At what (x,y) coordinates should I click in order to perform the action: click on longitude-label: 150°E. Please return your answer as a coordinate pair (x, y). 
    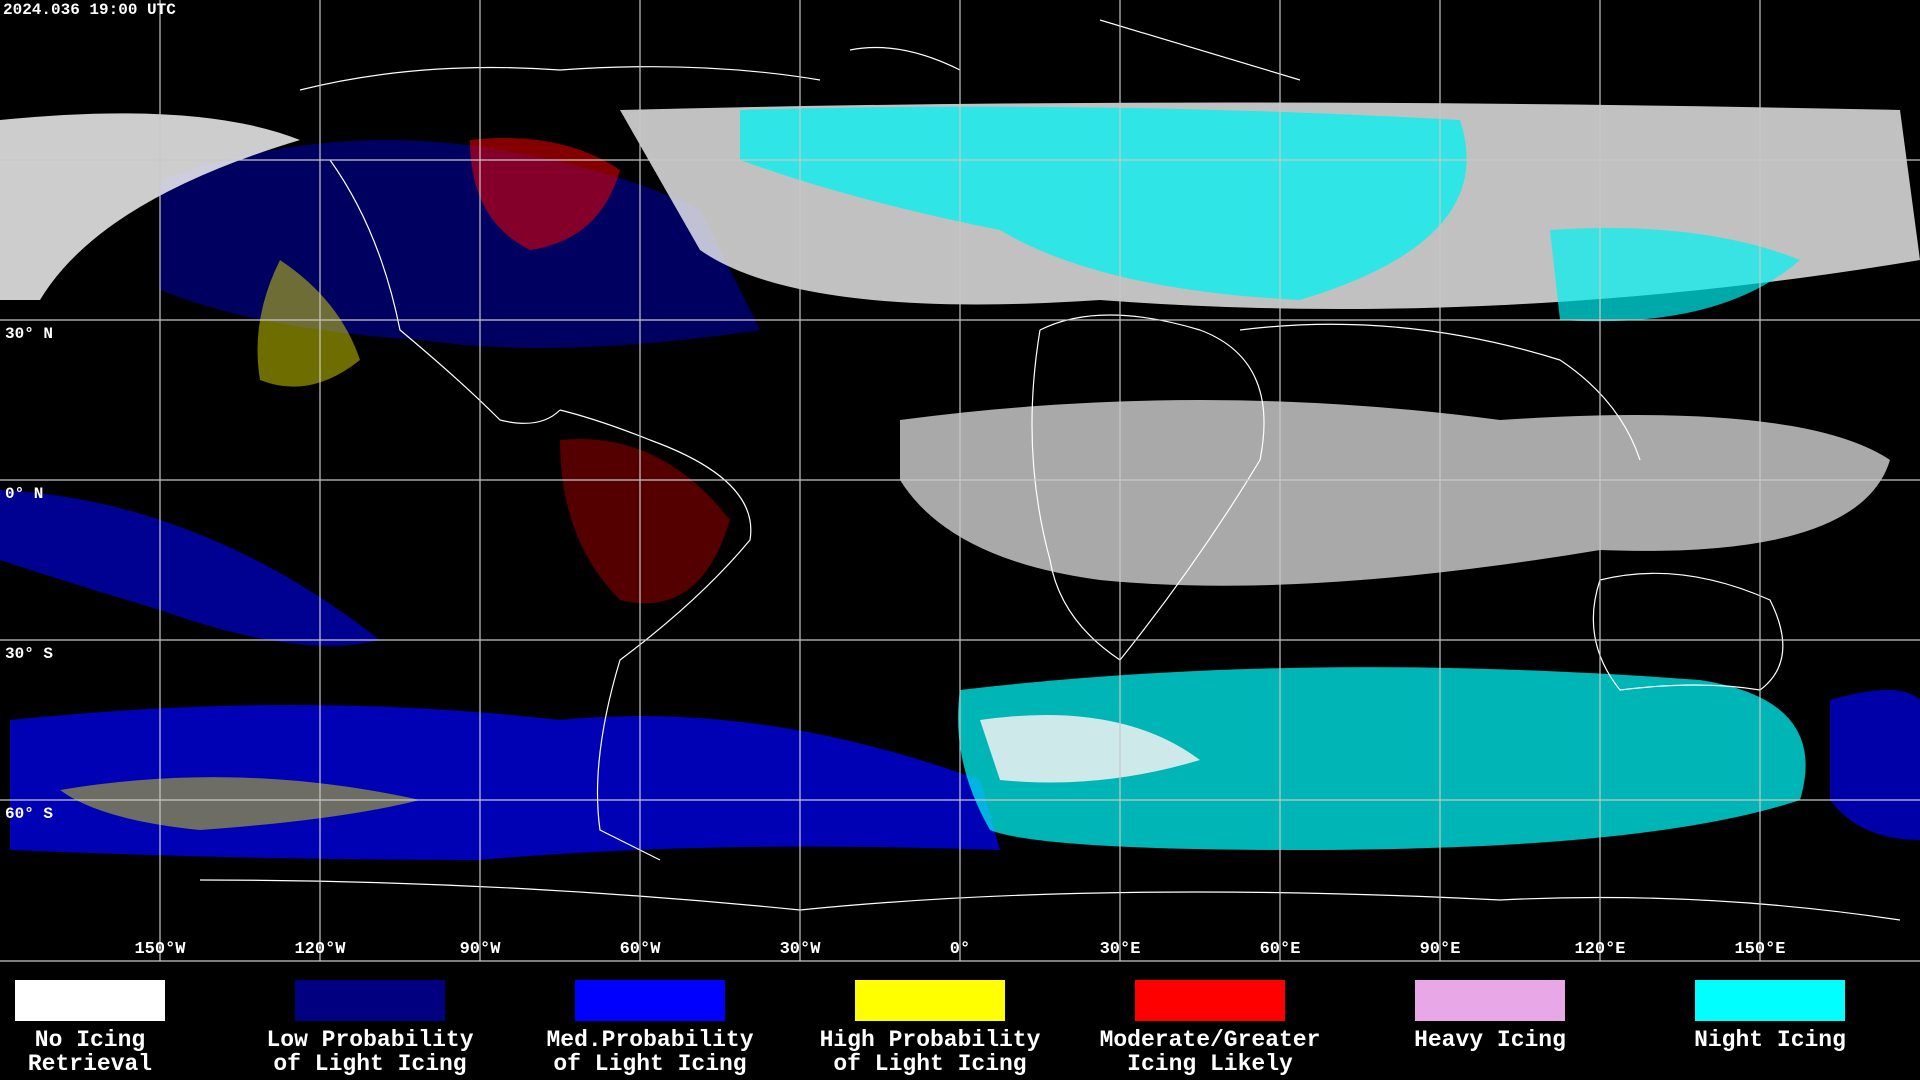
    Looking at the image, I should click on (1759, 949).